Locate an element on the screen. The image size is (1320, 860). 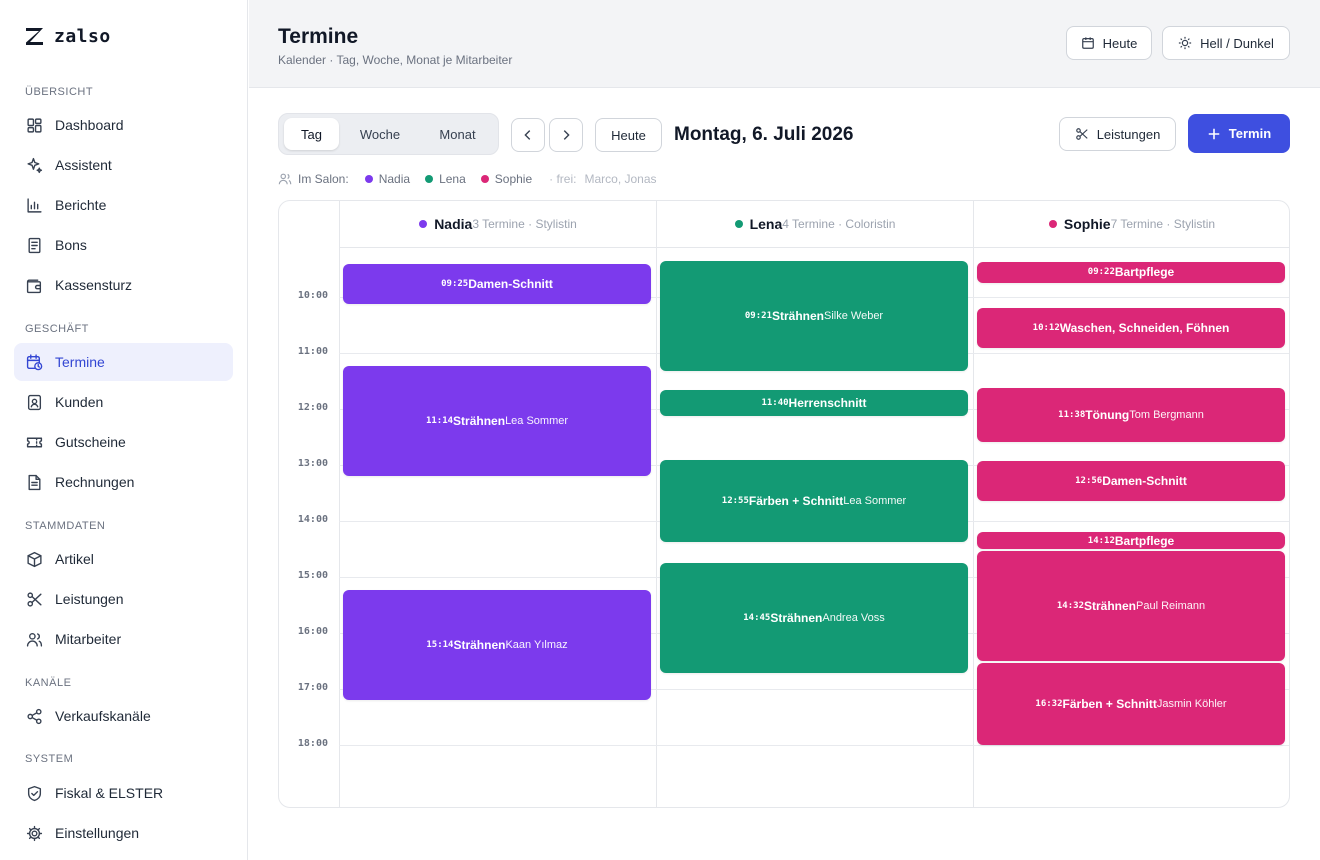
sidebar-section-label: KANÄLE is located at coordinates (48, 683).